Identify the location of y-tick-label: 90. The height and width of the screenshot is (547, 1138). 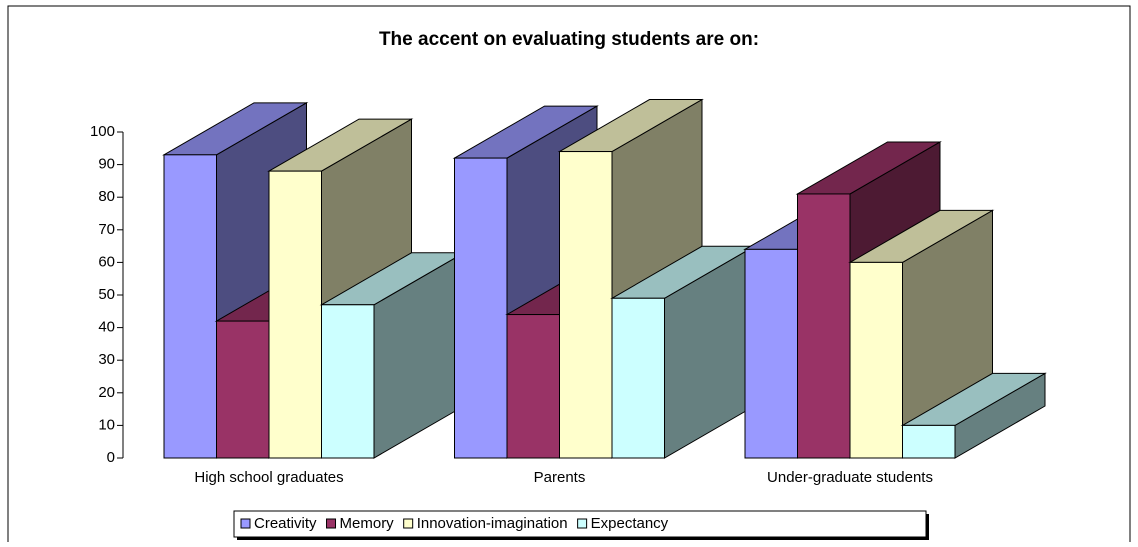
(106, 164).